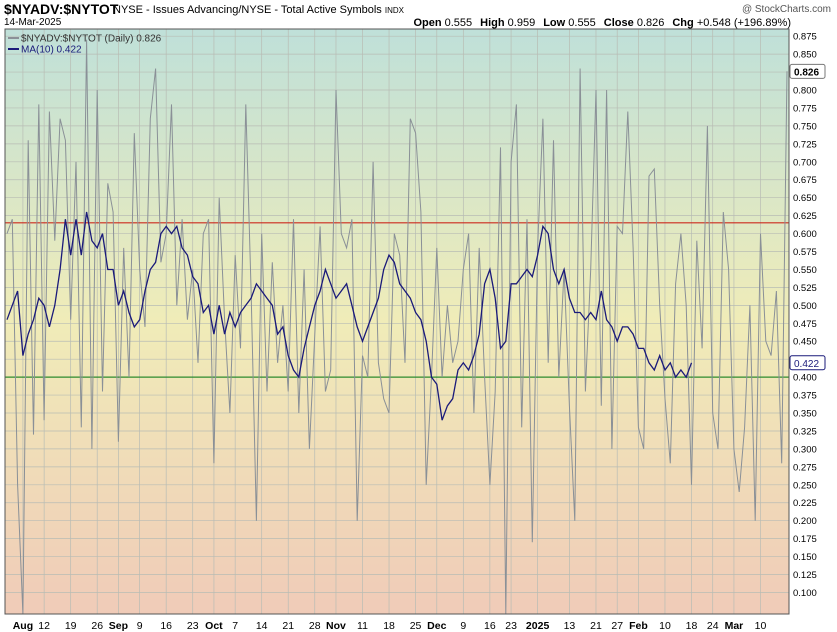  I want to click on close-label: Close, so click(618, 23).